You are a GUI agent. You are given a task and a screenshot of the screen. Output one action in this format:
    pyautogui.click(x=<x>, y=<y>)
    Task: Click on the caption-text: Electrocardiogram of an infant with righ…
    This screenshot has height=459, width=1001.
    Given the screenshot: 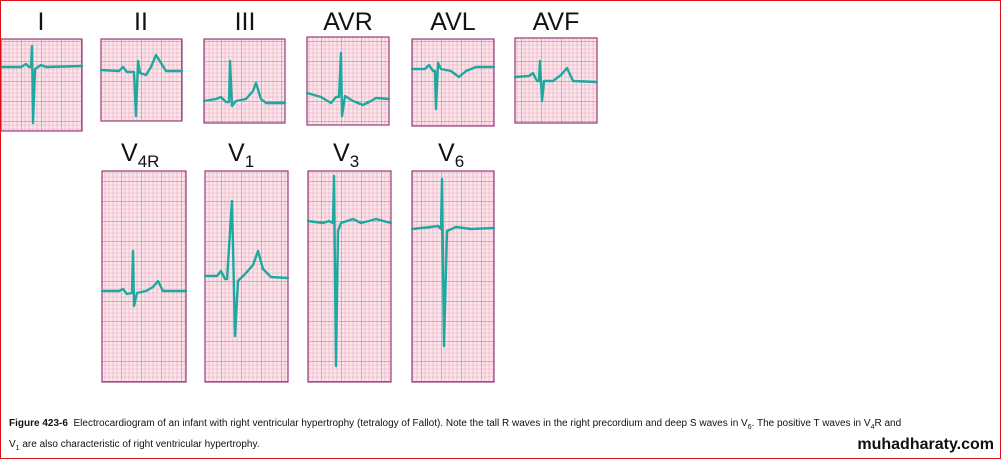 What is the action you would take?
    pyautogui.click(x=410, y=423)
    